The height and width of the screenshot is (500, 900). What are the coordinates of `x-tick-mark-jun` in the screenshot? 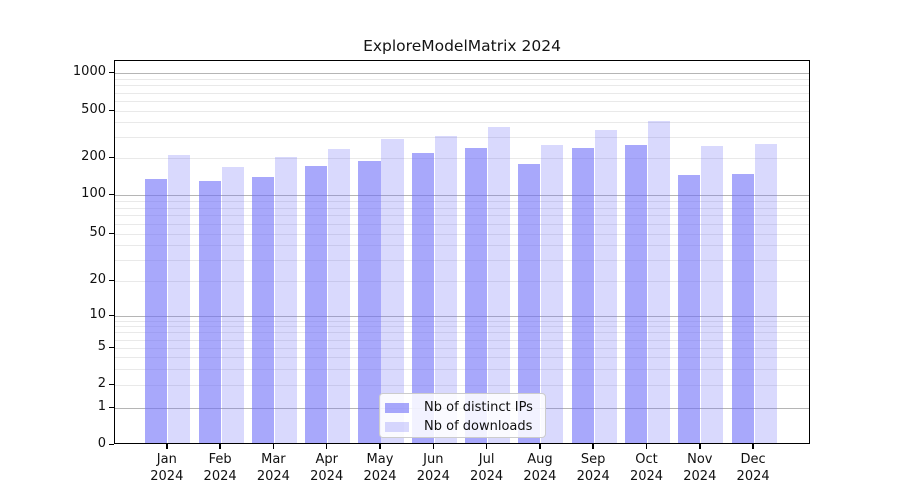 It's located at (433, 446).